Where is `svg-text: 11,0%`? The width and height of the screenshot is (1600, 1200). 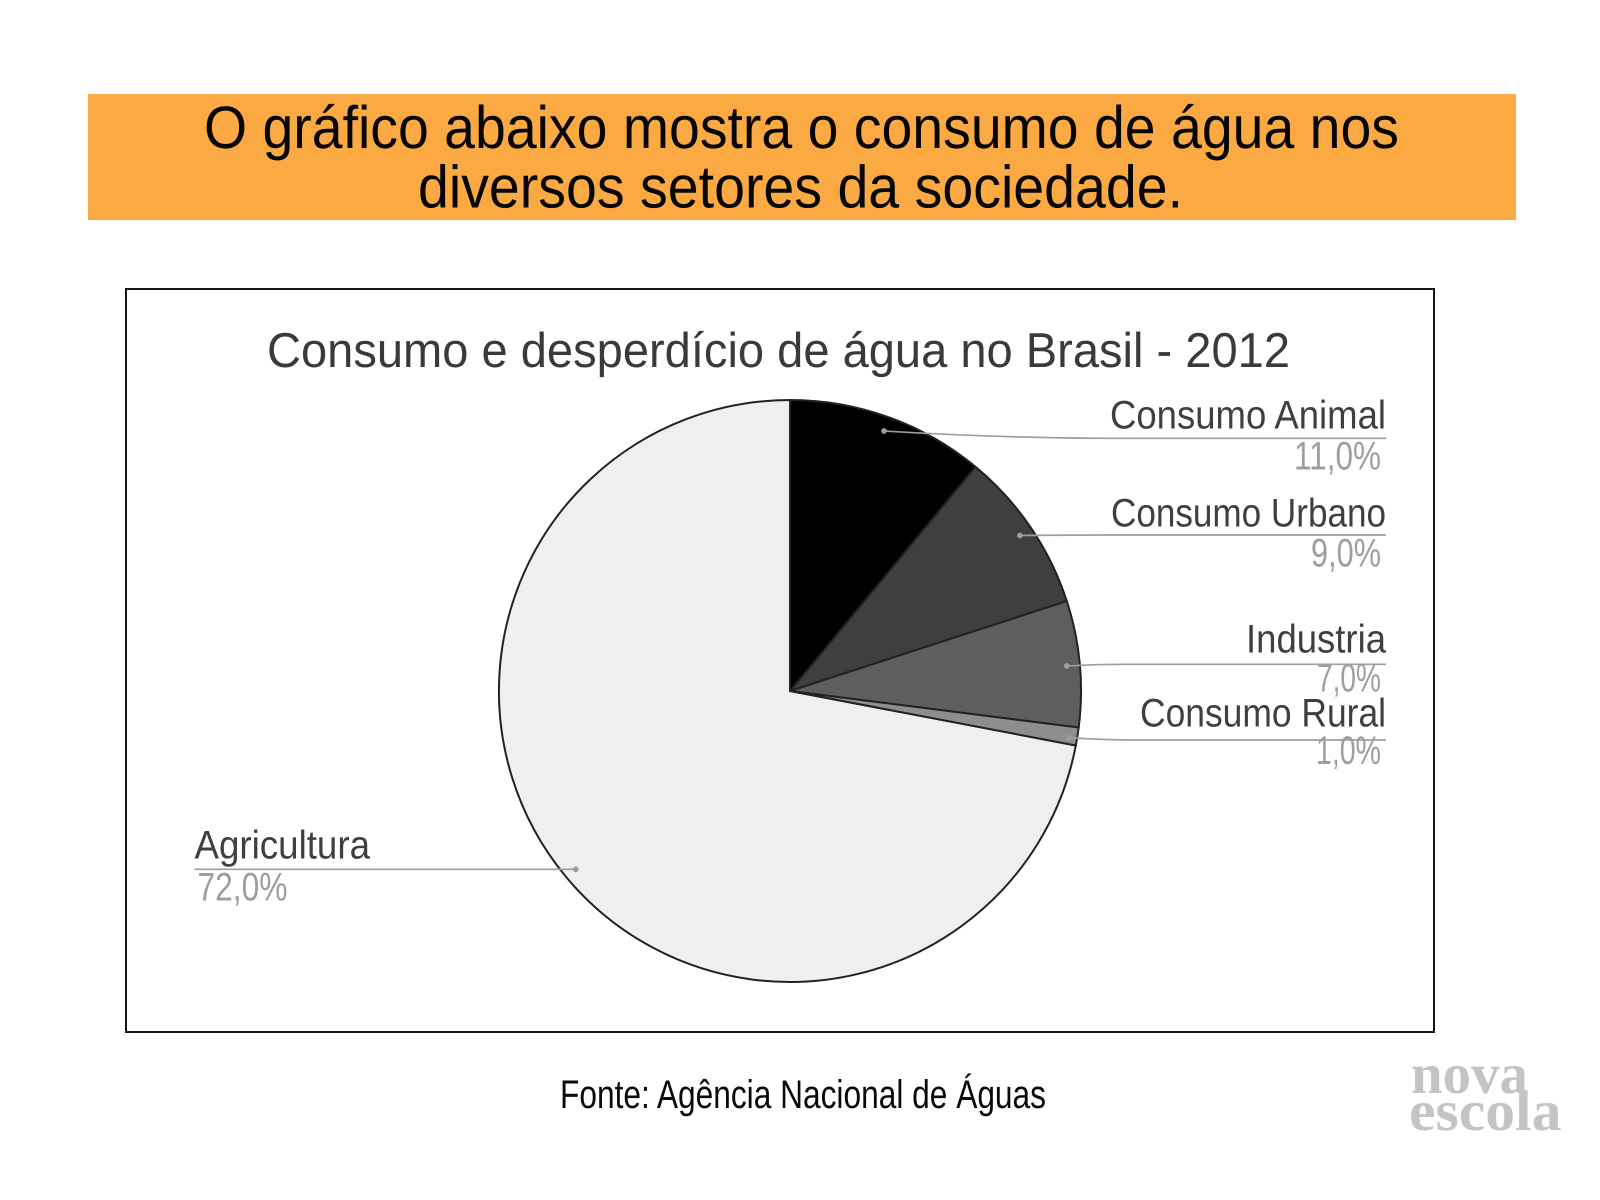 svg-text: 11,0% is located at coordinates (1337, 456).